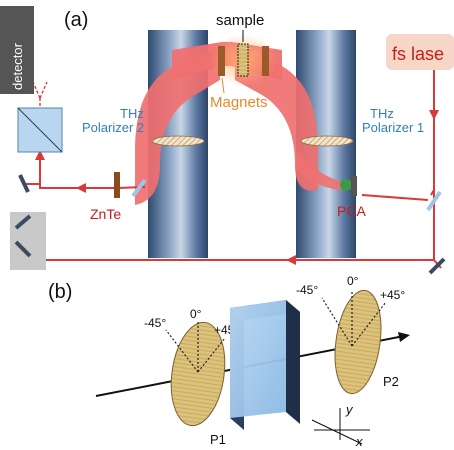 The height and width of the screenshot is (450, 454). What do you see at coordinates (359, 441) in the screenshot?
I see `axis-x-label: x` at bounding box center [359, 441].